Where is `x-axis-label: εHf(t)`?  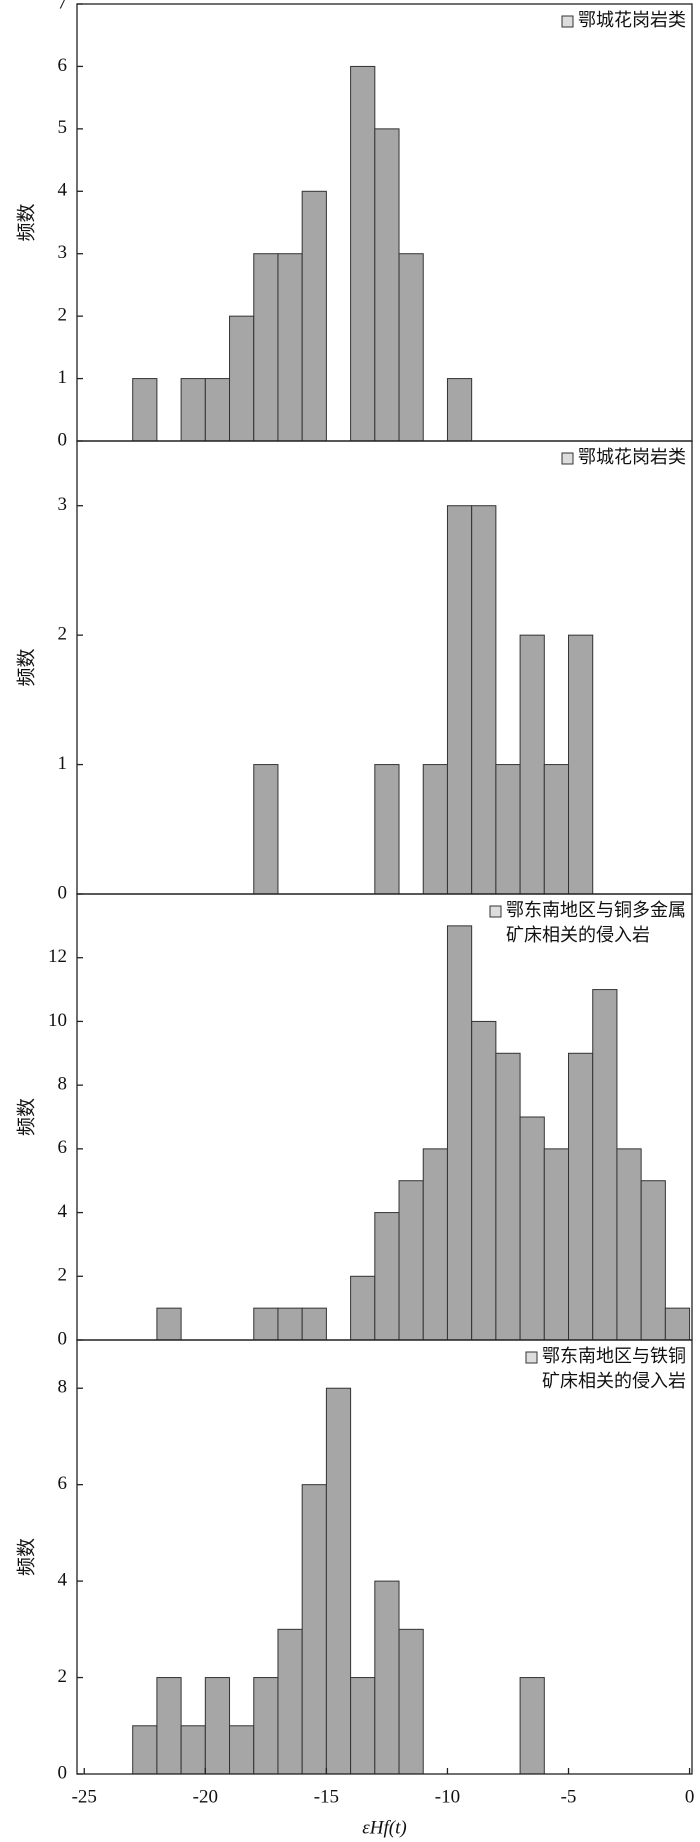 x-axis-label: εHf(t) is located at coordinates (384, 1827).